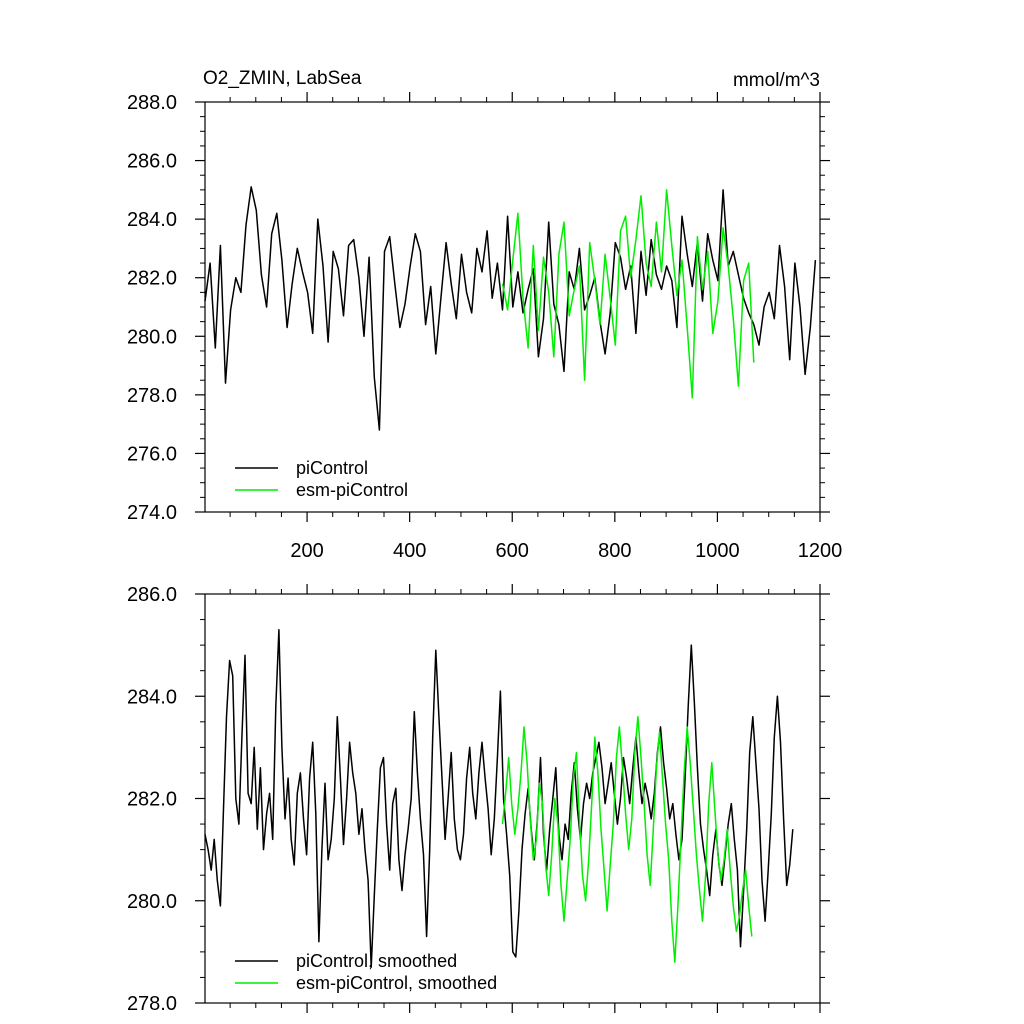  Describe the element at coordinates (352, 490) in the screenshot. I see `legend-label-esm-picontrol: esm-piControl` at that location.